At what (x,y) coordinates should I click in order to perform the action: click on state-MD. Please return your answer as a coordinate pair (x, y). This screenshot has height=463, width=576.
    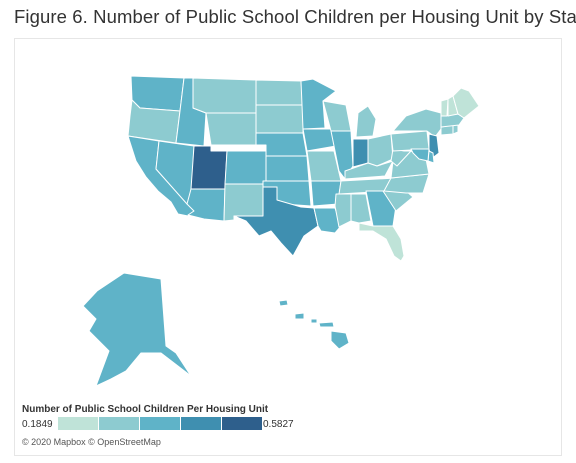
    Looking at the image, I should click on (420, 155).